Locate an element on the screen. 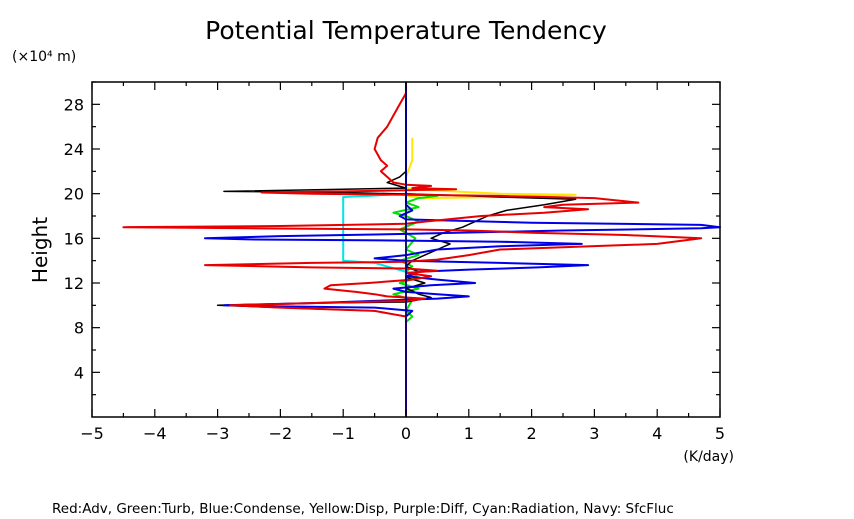 The image size is (854, 519). x-tick-label: −4 is located at coordinates (155, 433).